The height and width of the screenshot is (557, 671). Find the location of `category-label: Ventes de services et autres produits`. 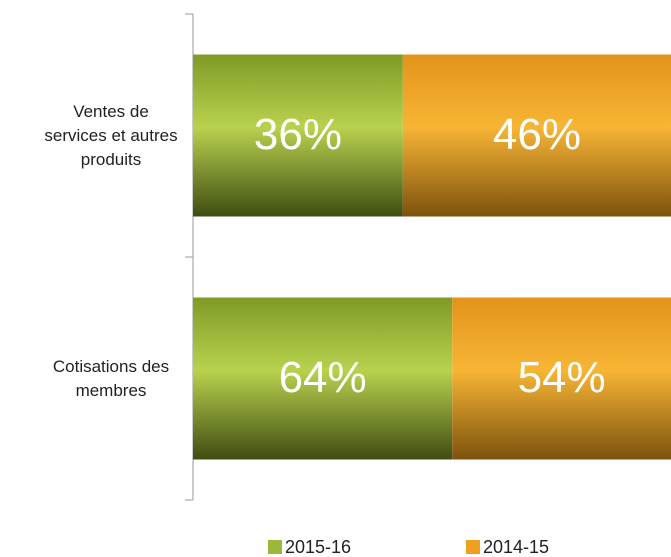

category-label: Ventes de services et autres produits is located at coordinates (111, 135).